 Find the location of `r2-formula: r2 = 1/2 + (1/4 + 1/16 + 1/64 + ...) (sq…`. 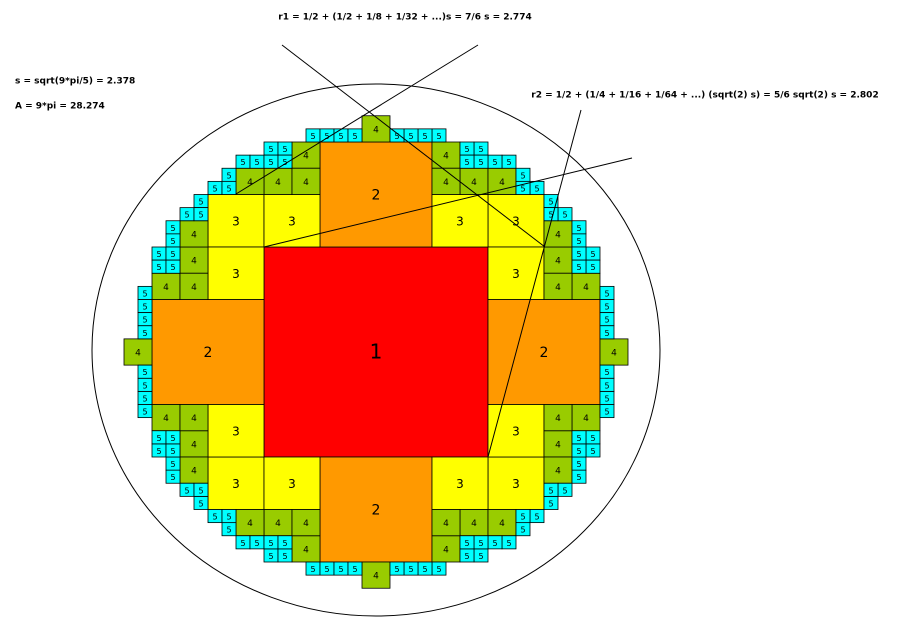

r2-formula: r2 = 1/2 + (1/4 + 1/16 + 1/64 + ...) (sq… is located at coordinates (704, 96).